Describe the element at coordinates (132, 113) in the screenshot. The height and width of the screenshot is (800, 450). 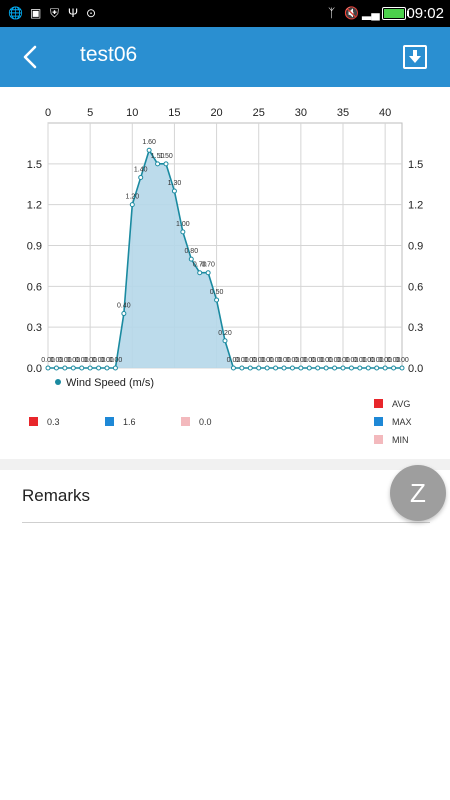
I see `x-tick-label: 10` at that location.